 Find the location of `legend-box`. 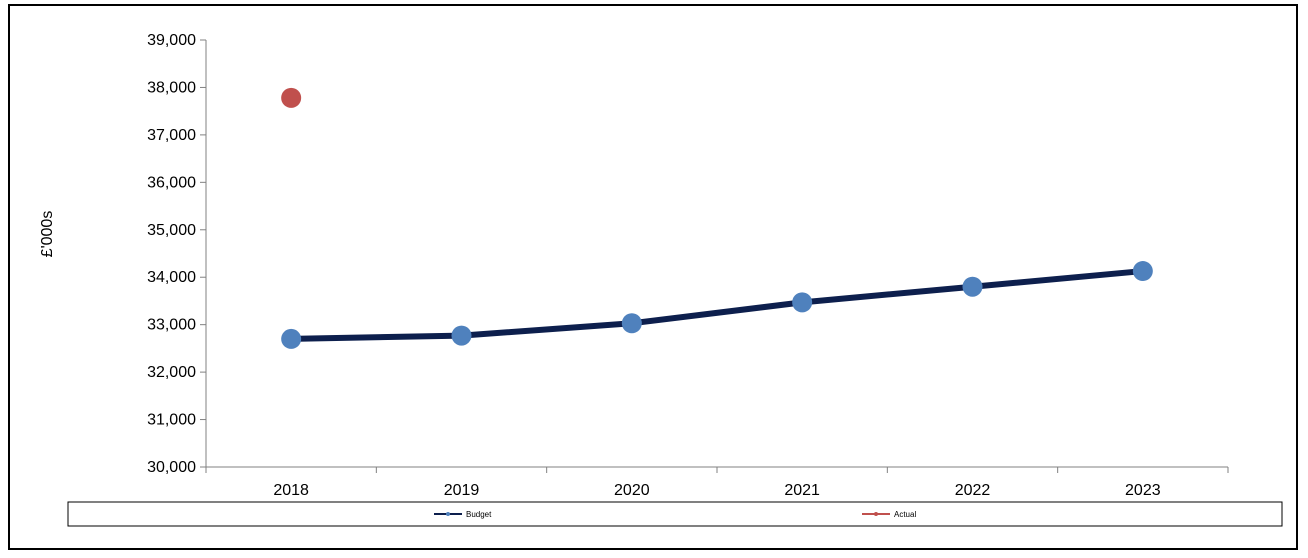

legend-box is located at coordinates (675, 514).